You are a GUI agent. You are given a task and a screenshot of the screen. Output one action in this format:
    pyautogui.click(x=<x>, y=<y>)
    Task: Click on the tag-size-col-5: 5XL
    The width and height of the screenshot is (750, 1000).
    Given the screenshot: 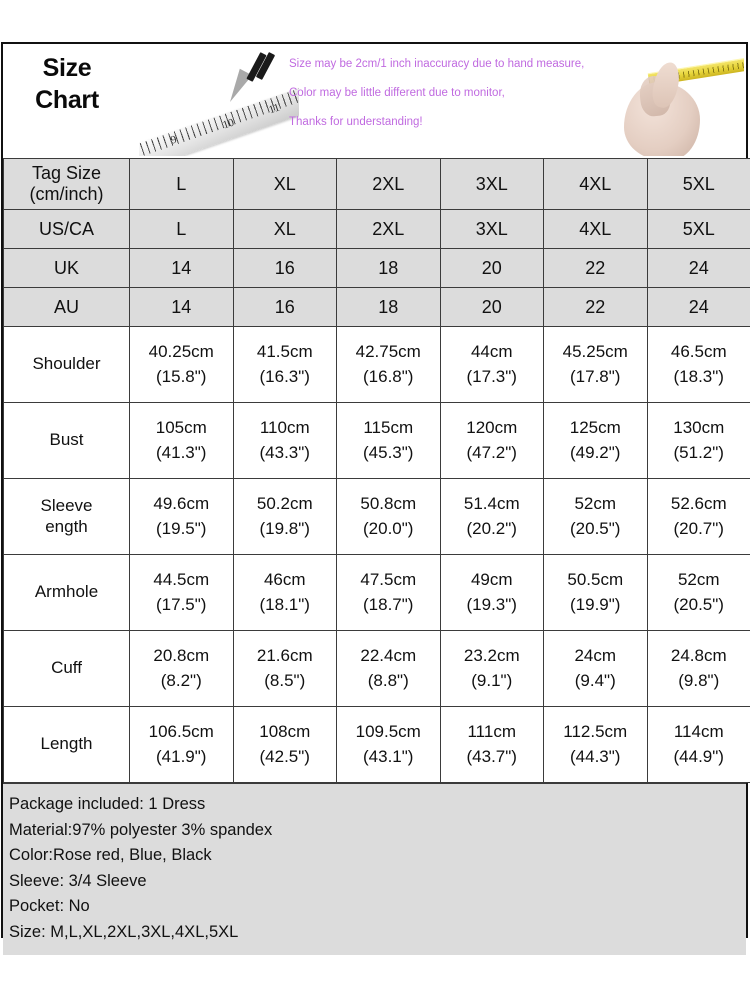 What is the action you would take?
    pyautogui.click(x=698, y=184)
    